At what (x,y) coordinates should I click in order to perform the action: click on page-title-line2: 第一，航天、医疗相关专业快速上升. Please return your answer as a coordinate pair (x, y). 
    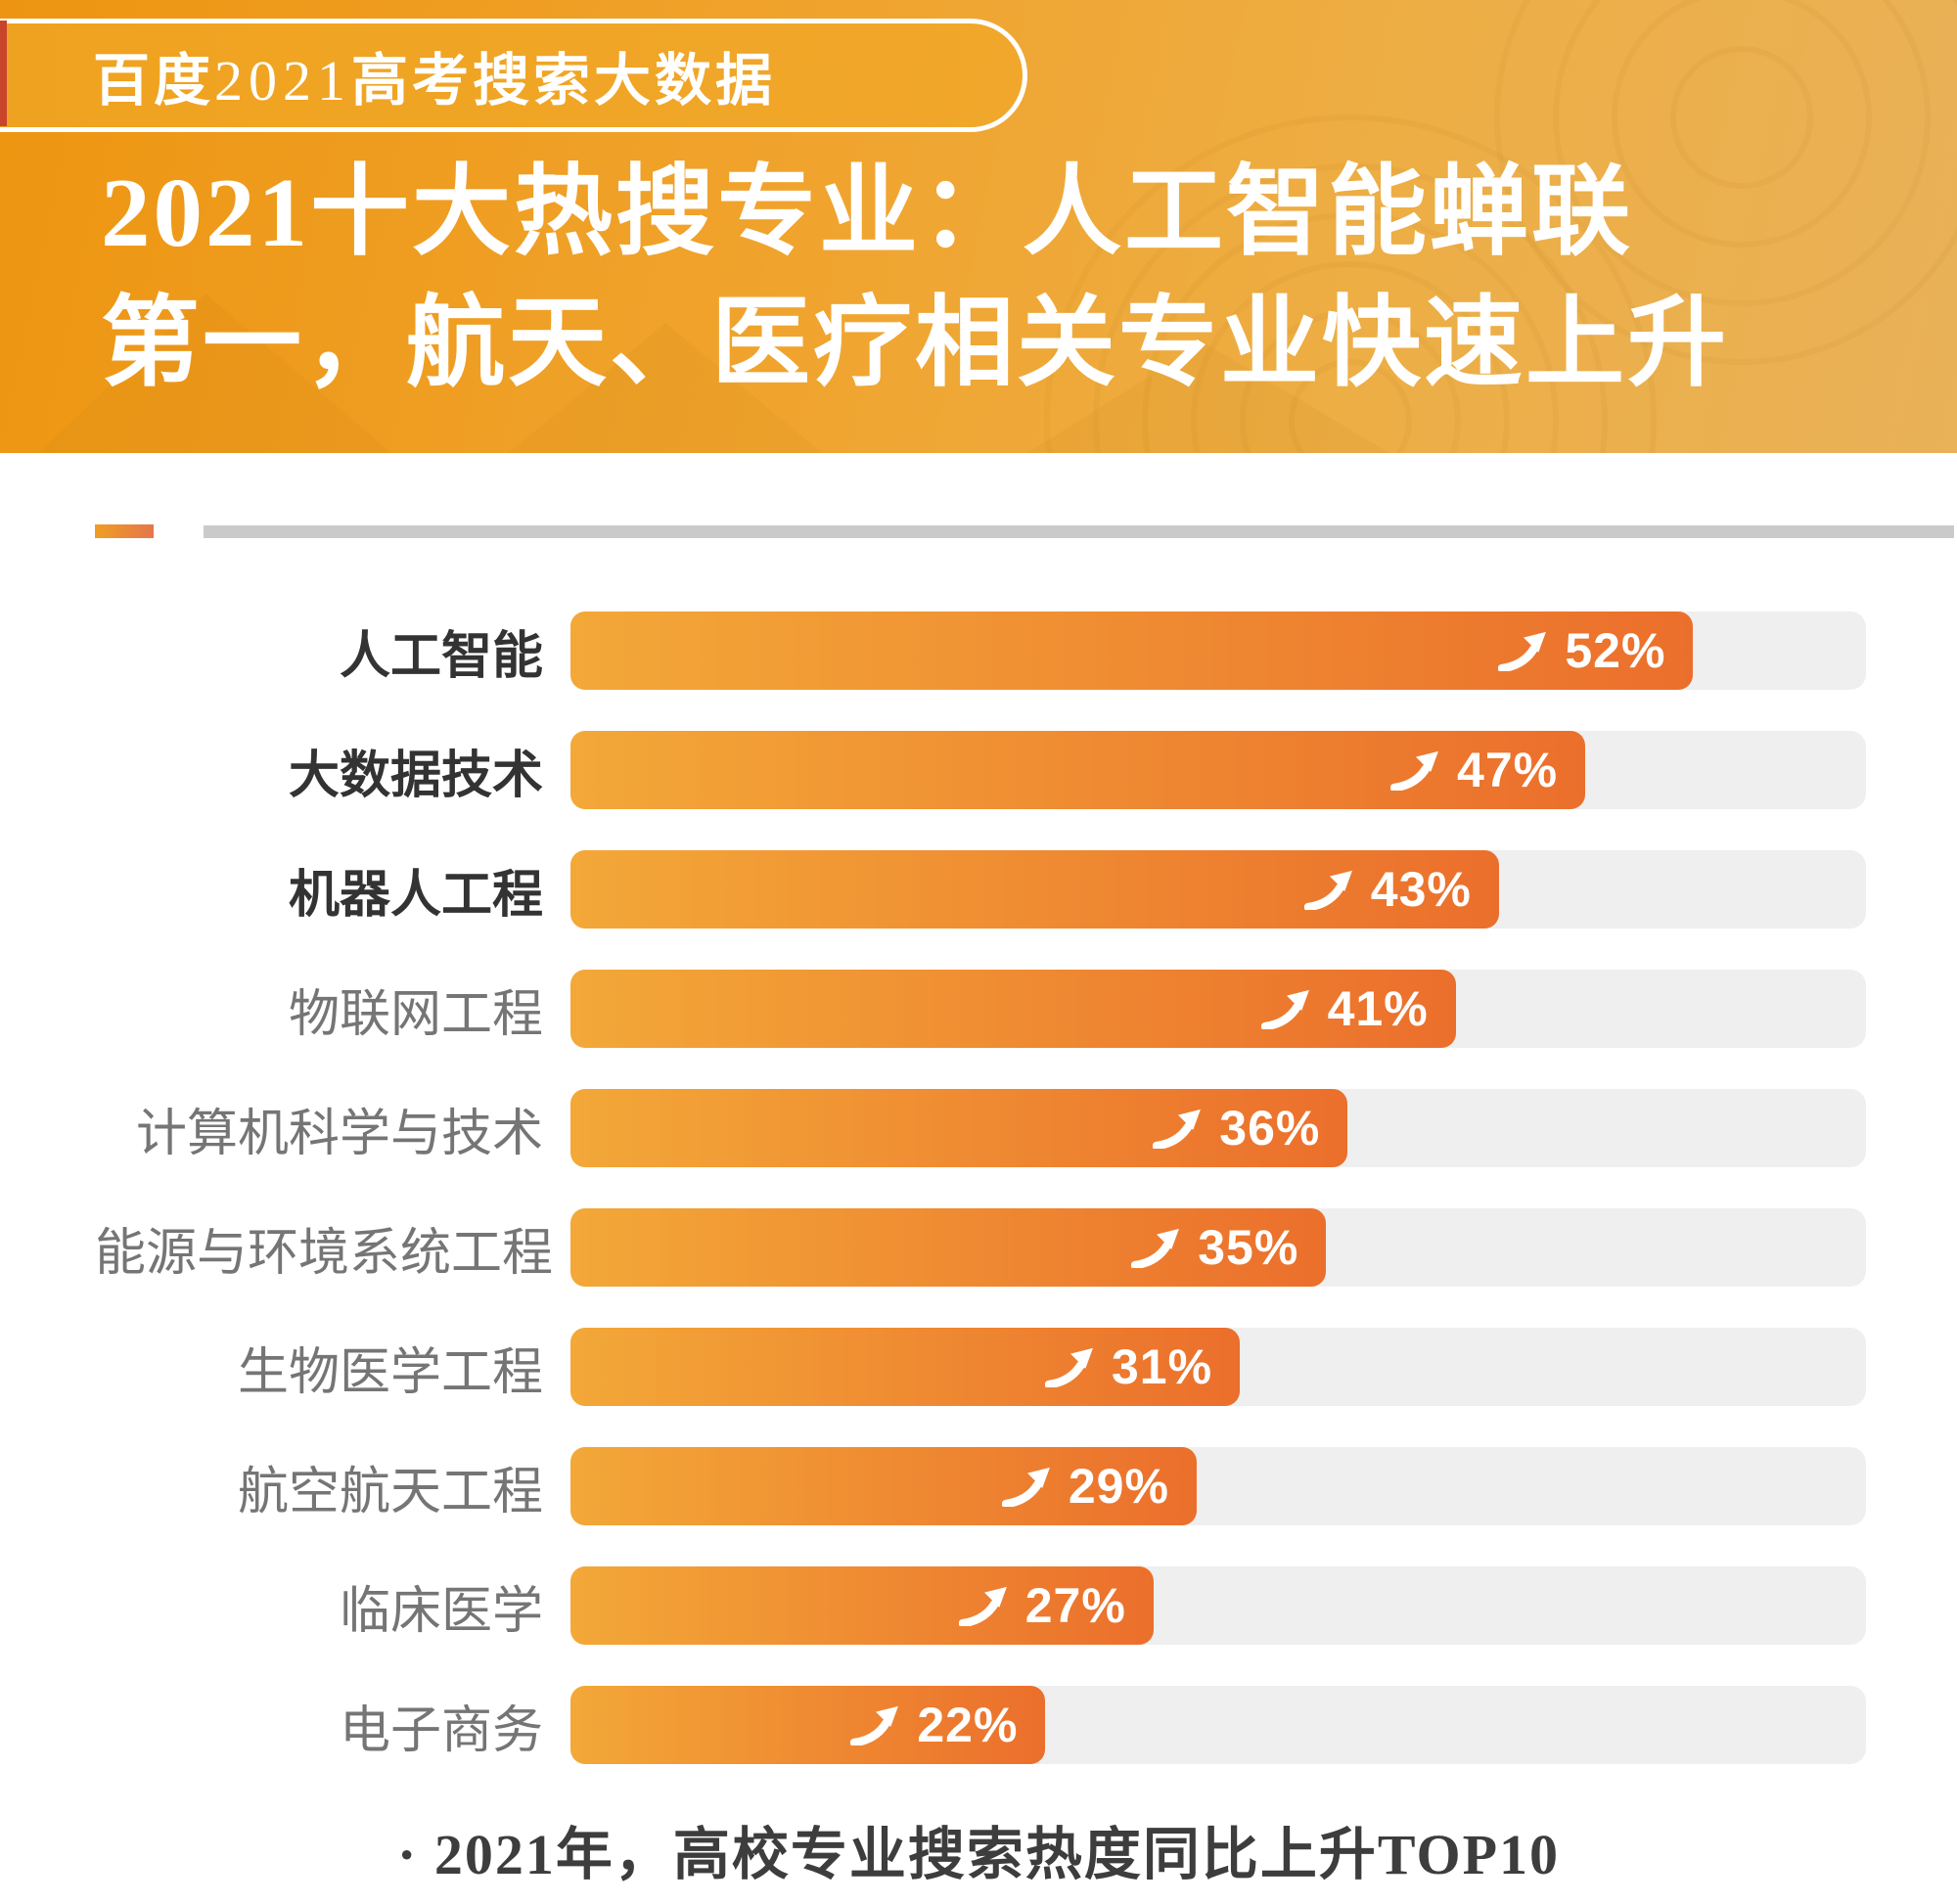
    Looking at the image, I should click on (916, 343).